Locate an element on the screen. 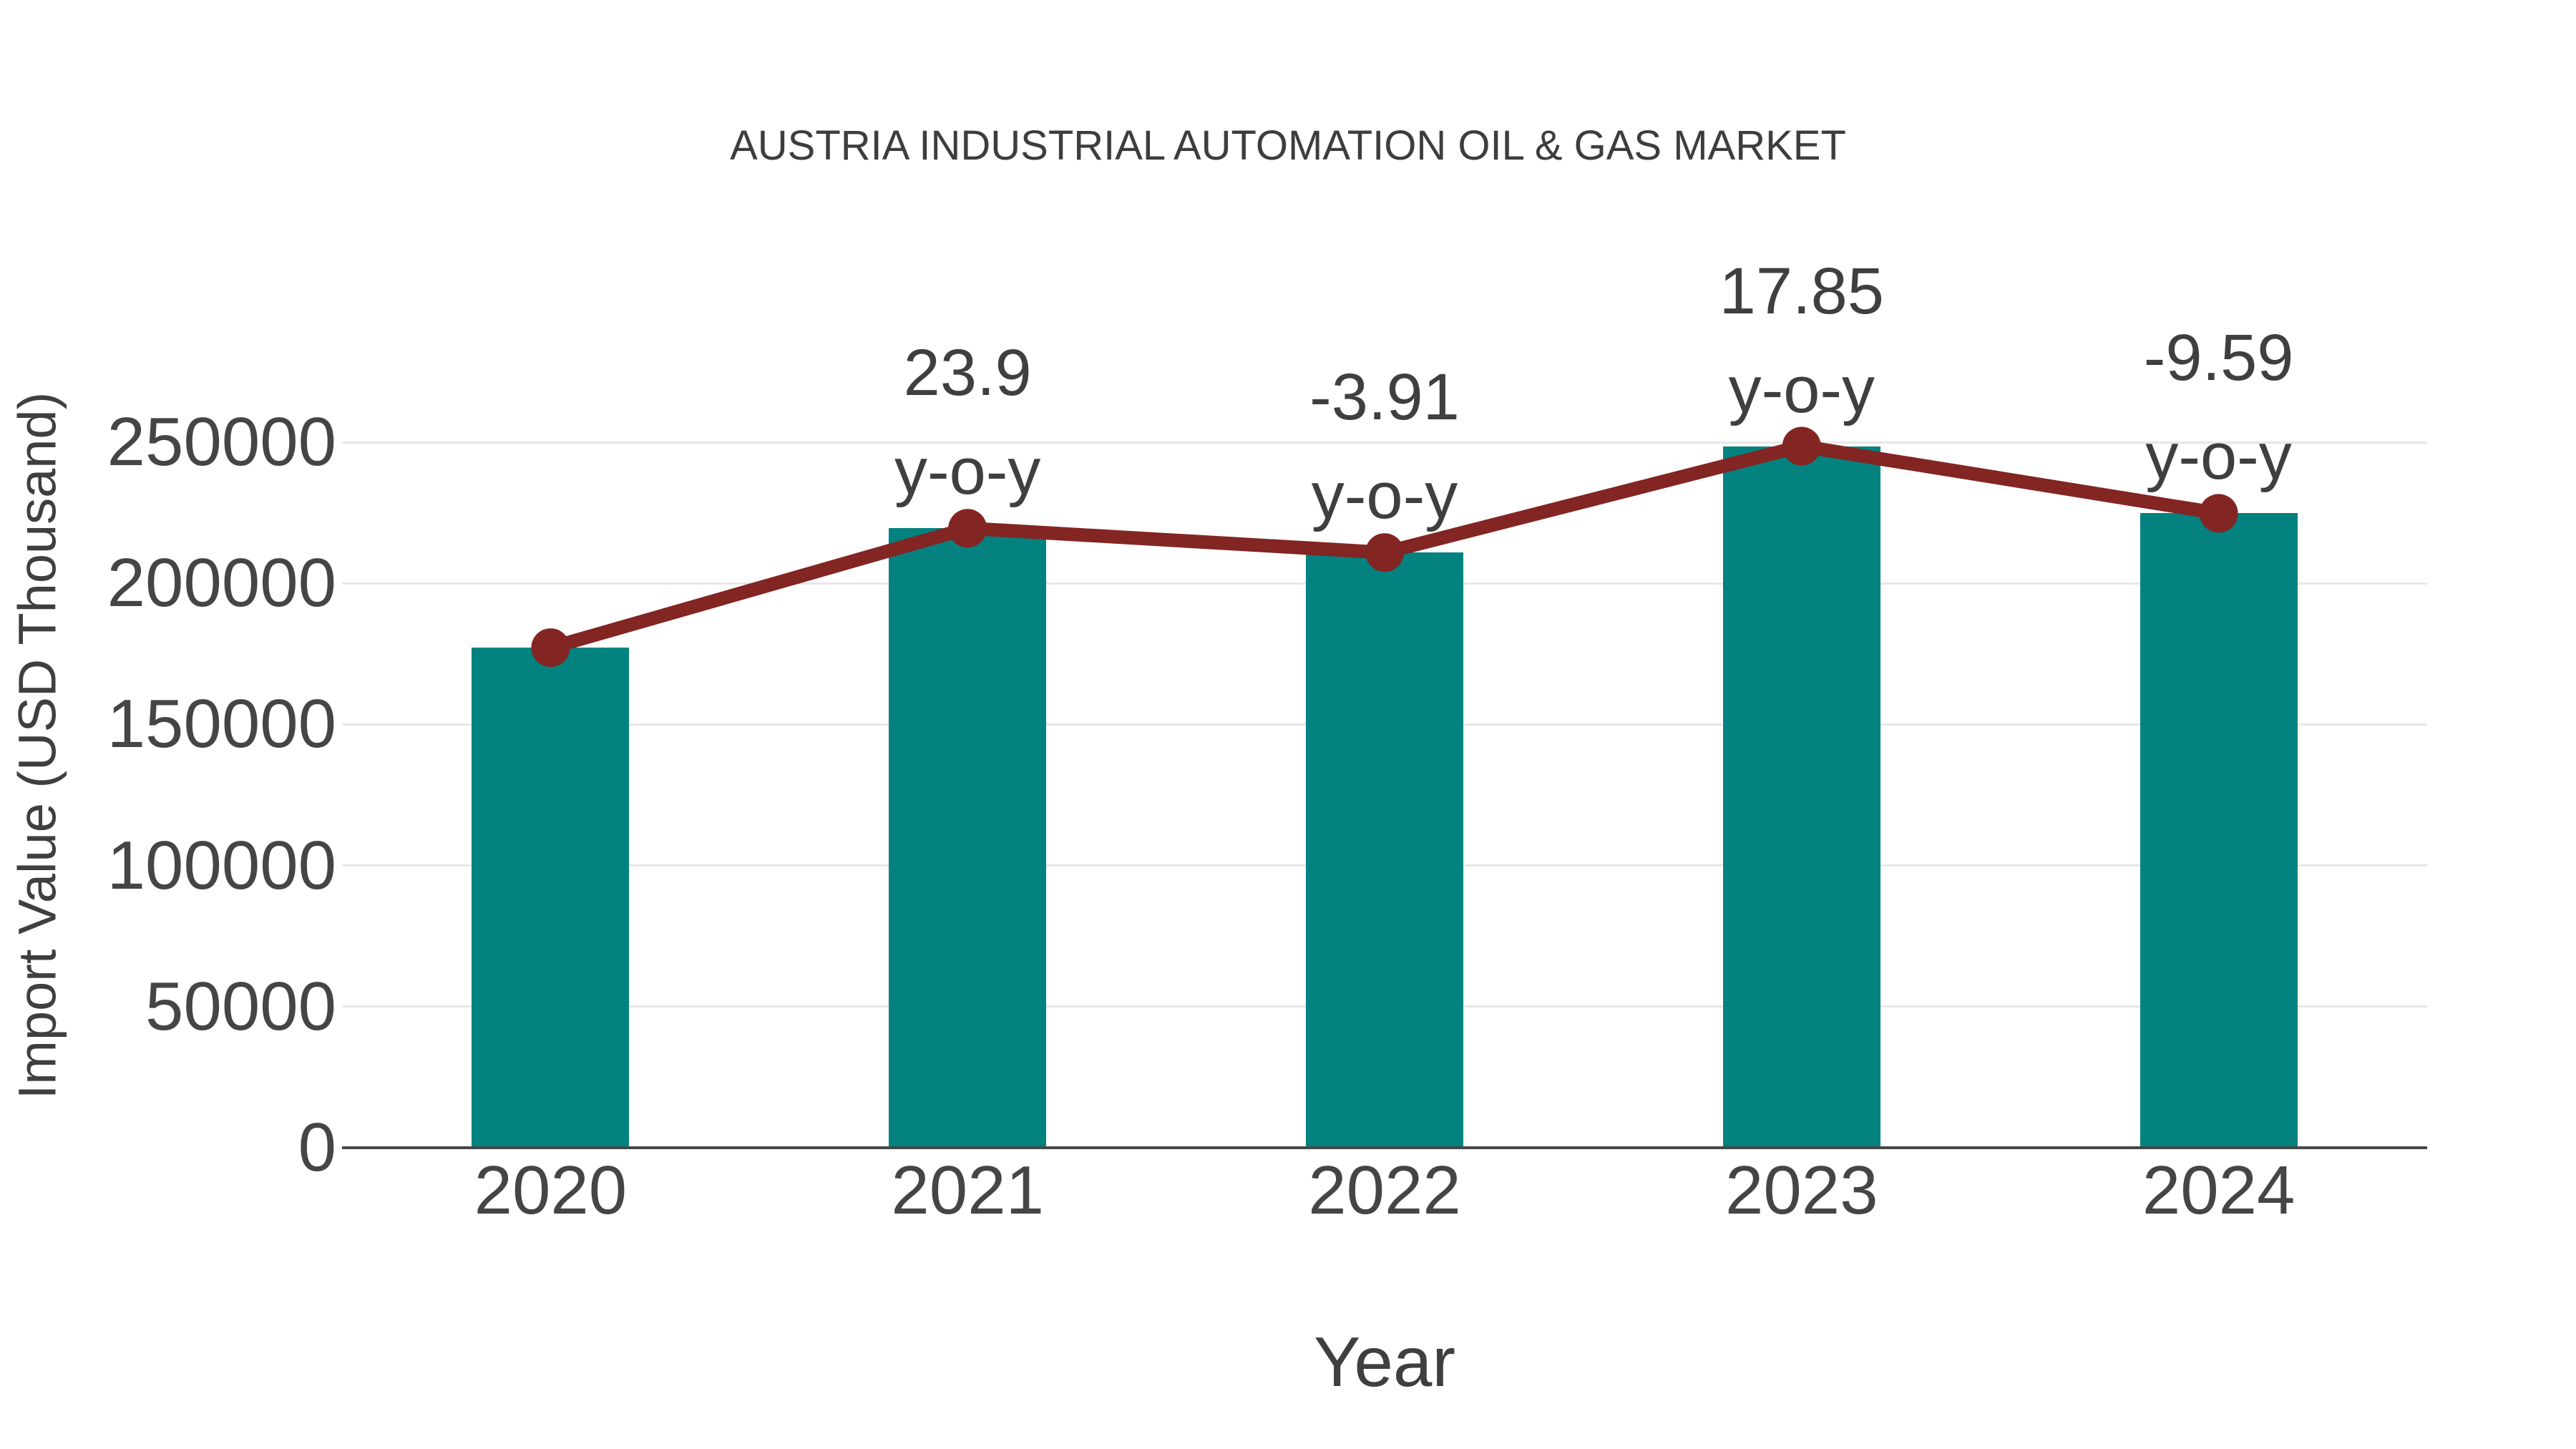 The width and height of the screenshot is (2576, 1449). x-axis-line is located at coordinates (1384, 1147).